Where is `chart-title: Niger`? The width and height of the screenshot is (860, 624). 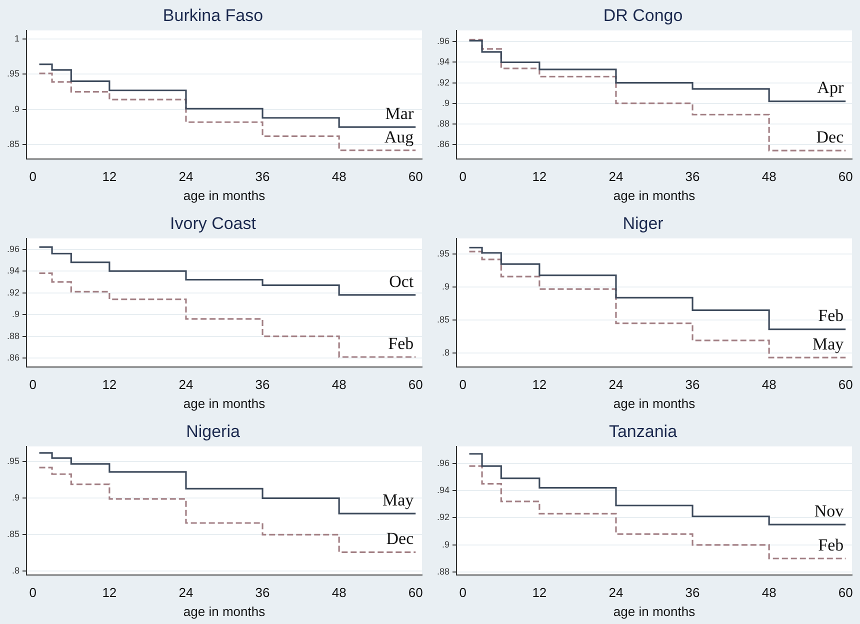
chart-title: Niger is located at coordinates (643, 223).